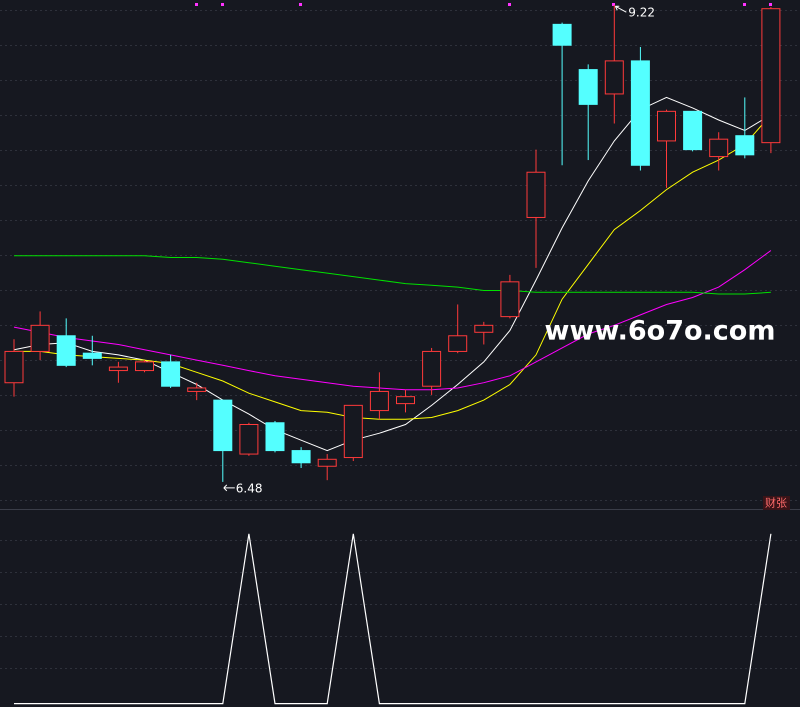 The height and width of the screenshot is (707, 800). I want to click on low-arrow, so click(229, 488).